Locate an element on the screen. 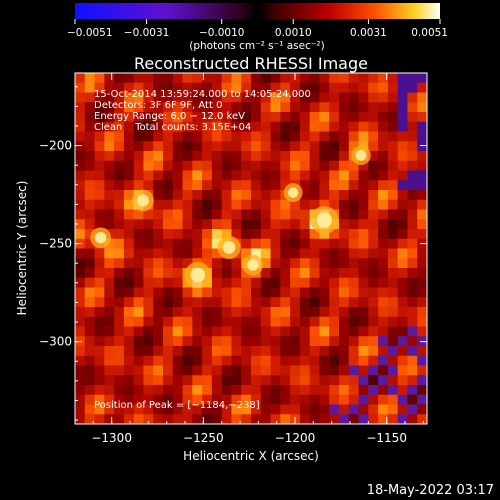  x-axis-label: Heliocentric X (arcsec) is located at coordinates (251, 456).